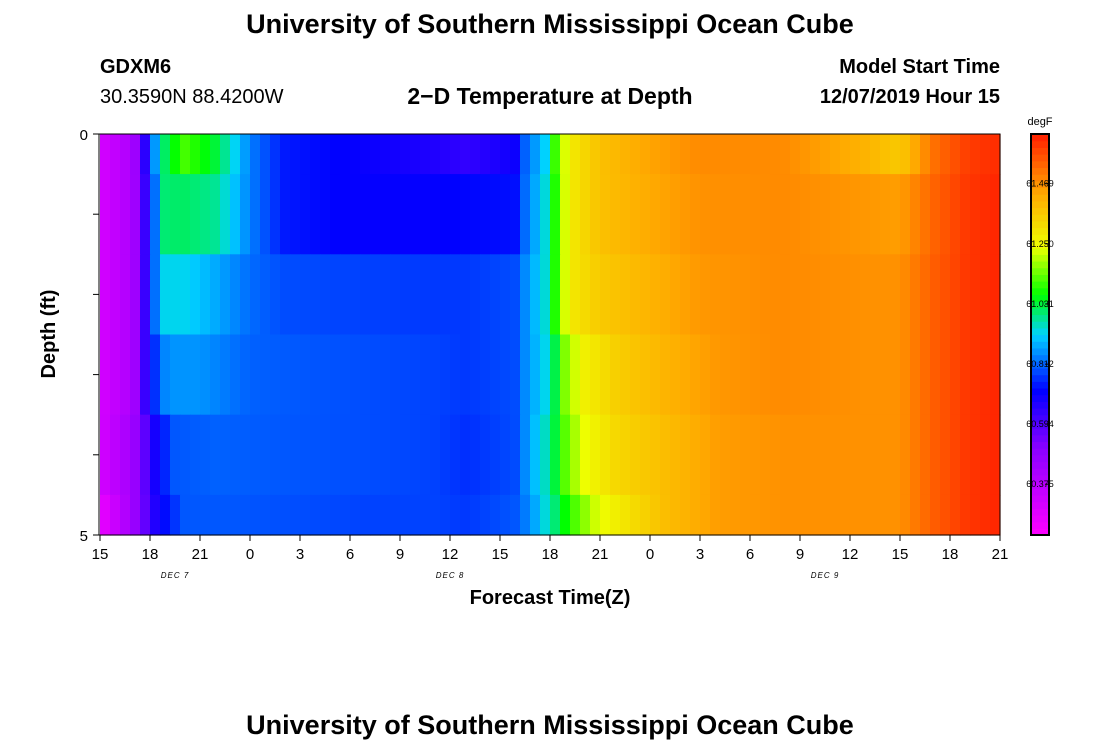  What do you see at coordinates (1039, 122) in the screenshot?
I see `colorbar-unit: degF` at bounding box center [1039, 122].